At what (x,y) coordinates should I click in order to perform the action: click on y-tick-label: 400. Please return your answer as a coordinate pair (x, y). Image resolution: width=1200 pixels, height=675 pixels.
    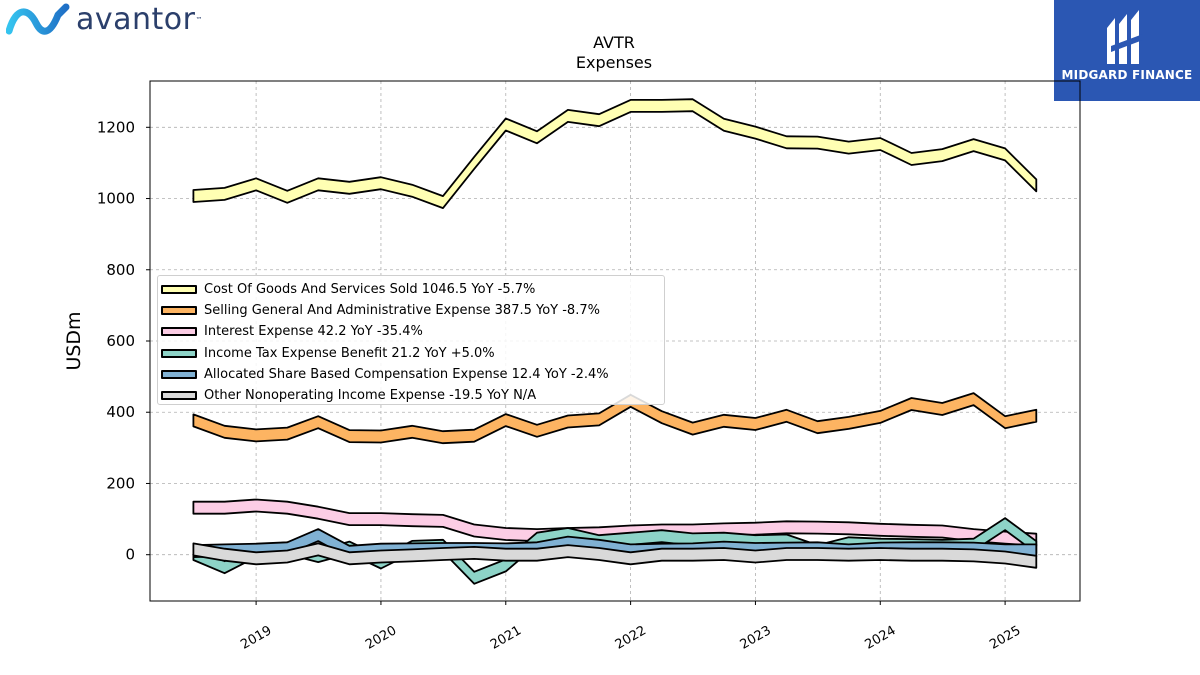
    Looking at the image, I should click on (120, 412).